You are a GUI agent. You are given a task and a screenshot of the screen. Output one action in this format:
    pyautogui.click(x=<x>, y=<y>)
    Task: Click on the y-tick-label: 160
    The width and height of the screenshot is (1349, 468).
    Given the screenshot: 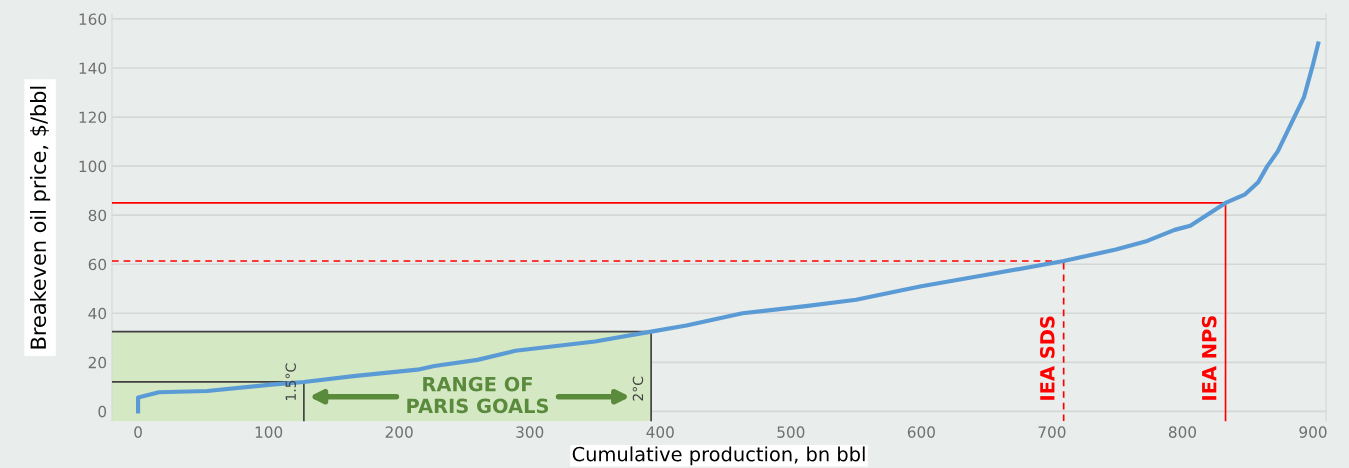 What is the action you would take?
    pyautogui.click(x=93, y=19)
    